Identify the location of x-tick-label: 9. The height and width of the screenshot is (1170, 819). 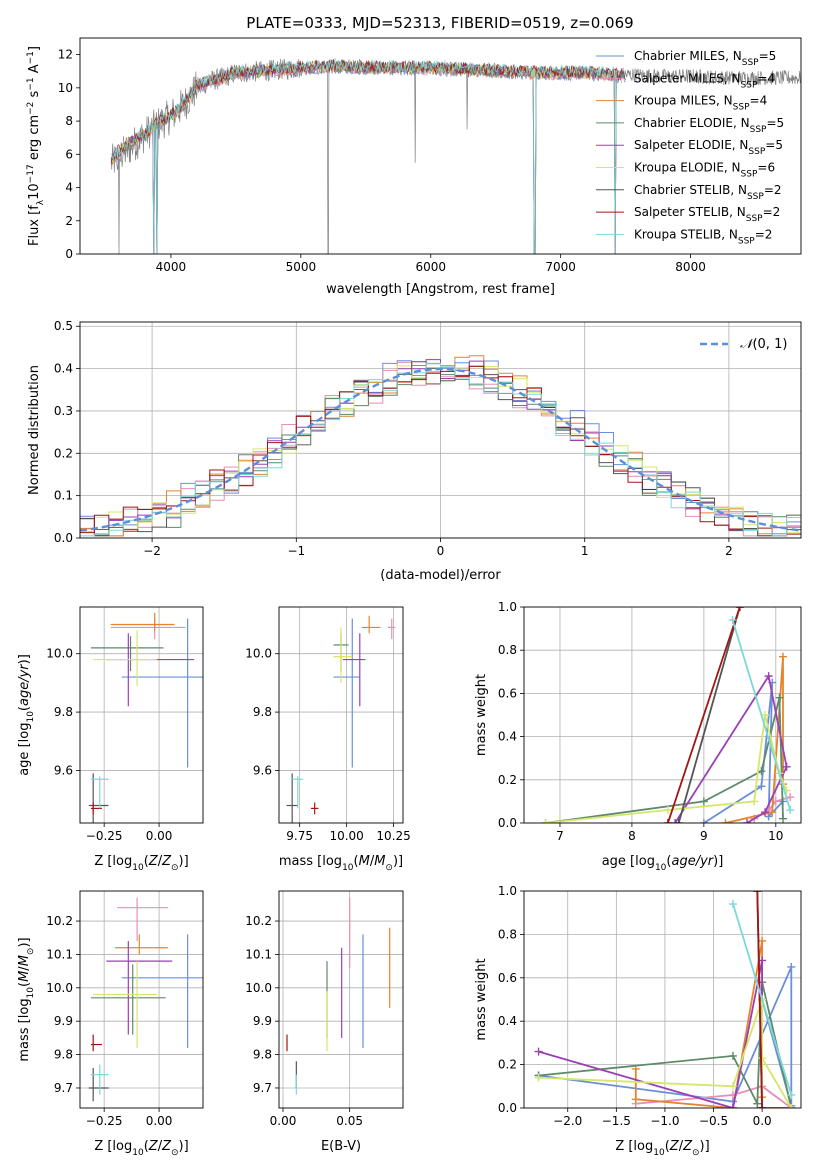
(704, 836).